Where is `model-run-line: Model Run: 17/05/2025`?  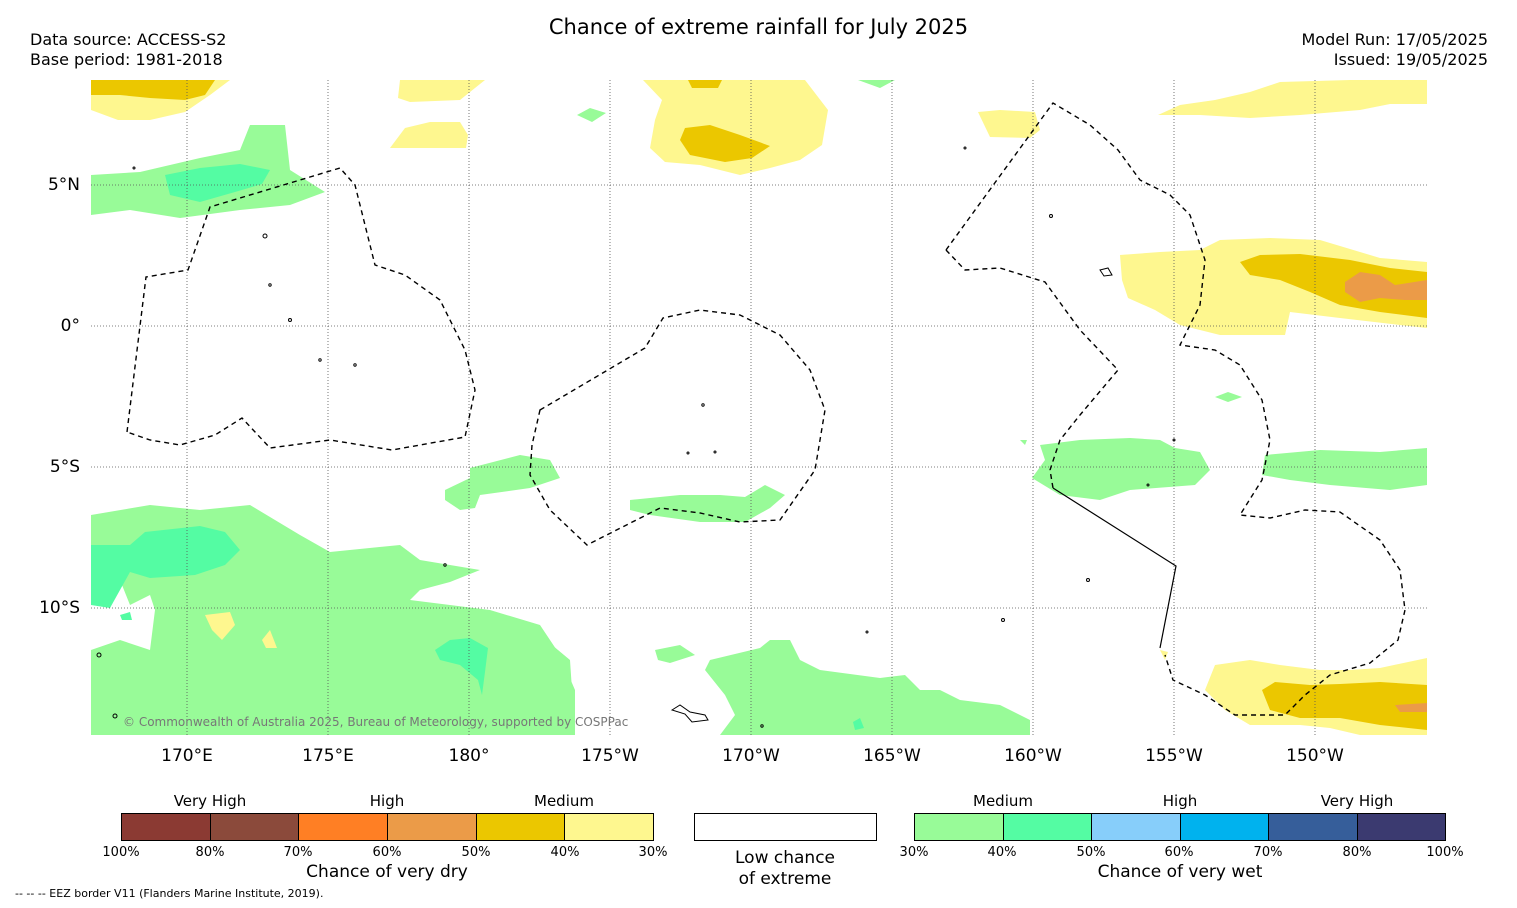 model-run-line: Model Run: 17/05/2025 is located at coordinates (1395, 39).